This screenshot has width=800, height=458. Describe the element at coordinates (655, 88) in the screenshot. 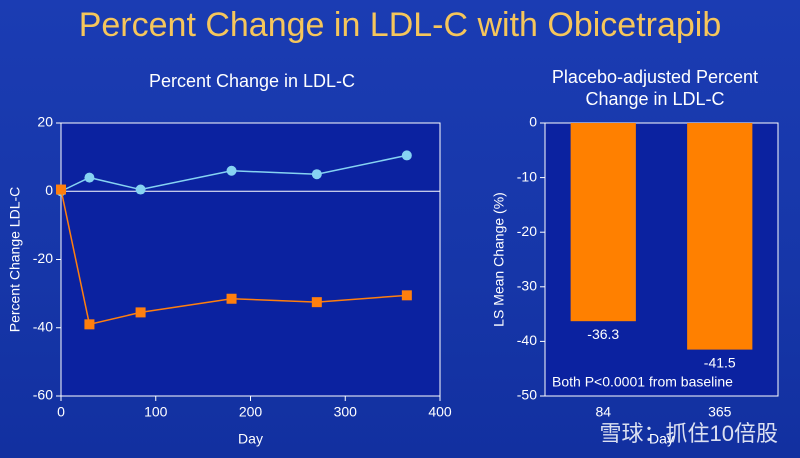

I see `chart-title: Placebo-adjusted Percent Change in LDL-C` at that location.